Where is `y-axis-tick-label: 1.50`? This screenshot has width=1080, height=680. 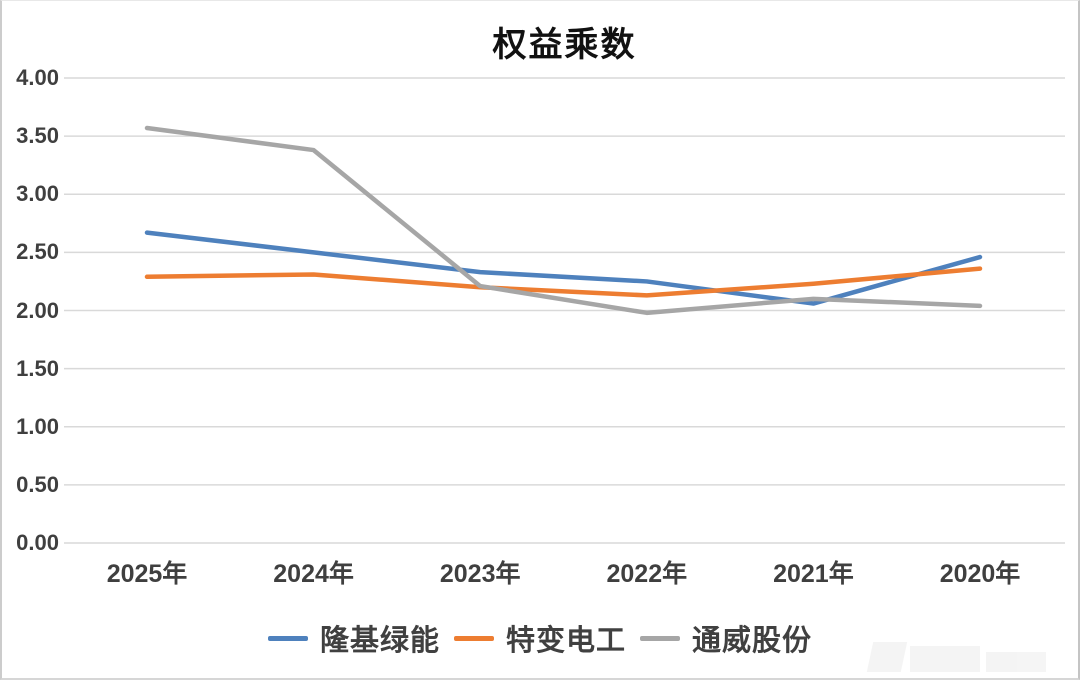
y-axis-tick-label: 1.50 is located at coordinates (37, 368).